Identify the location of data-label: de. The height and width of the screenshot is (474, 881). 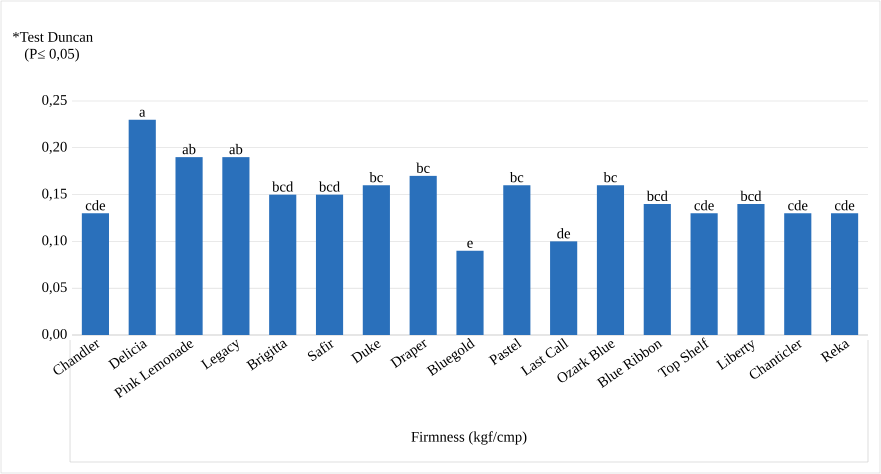
(563, 233).